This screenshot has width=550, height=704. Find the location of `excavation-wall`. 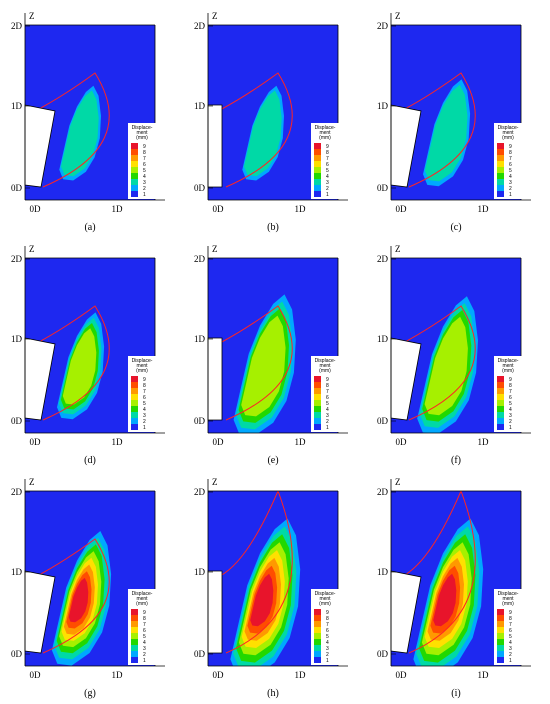

excavation-wall is located at coordinates (215, 612).